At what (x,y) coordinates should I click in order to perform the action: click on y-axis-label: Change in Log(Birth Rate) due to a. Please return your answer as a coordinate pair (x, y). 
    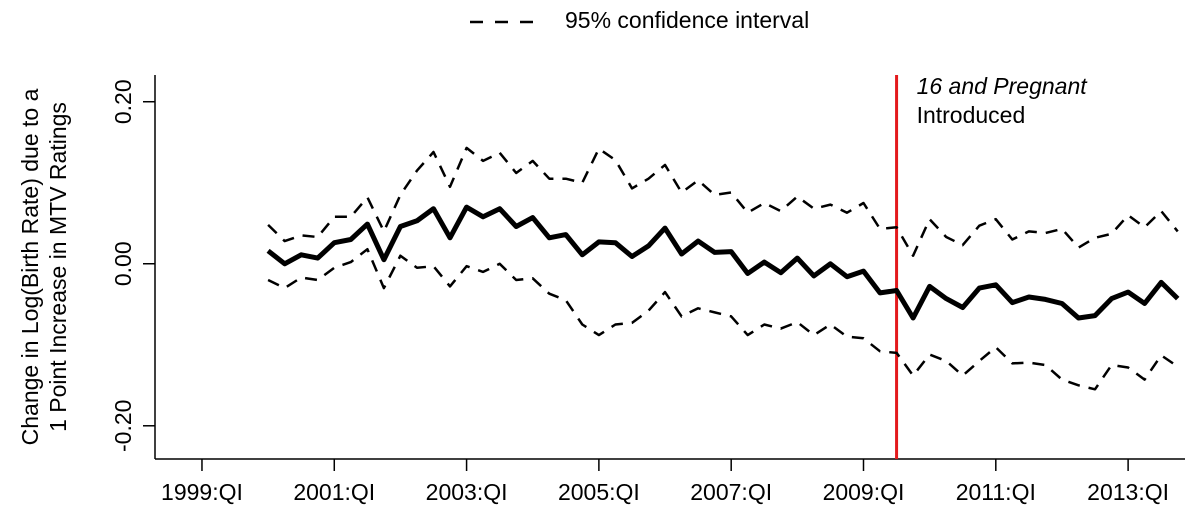
    Looking at the image, I should click on (30, 266).